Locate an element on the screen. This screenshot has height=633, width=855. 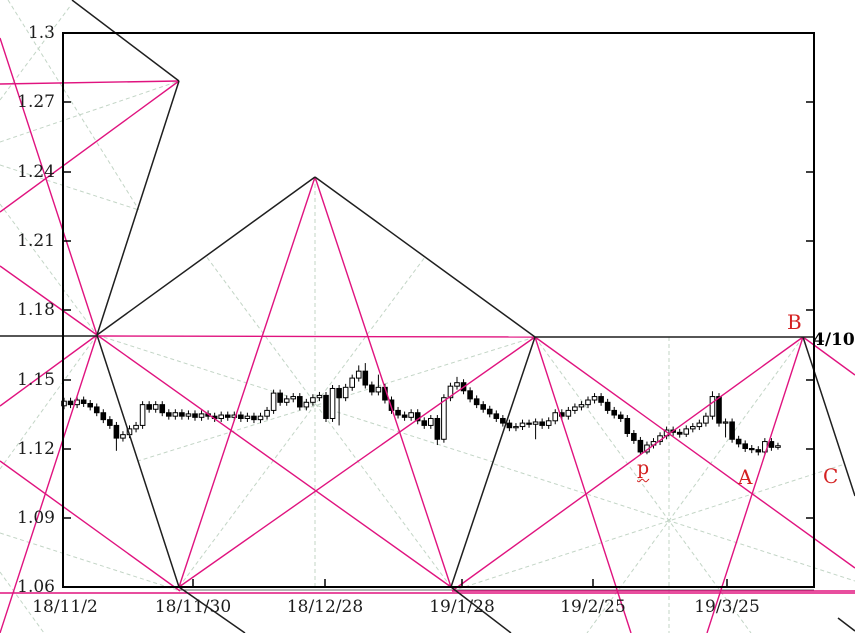
annotation-wave-c: C is located at coordinates (831, 476).